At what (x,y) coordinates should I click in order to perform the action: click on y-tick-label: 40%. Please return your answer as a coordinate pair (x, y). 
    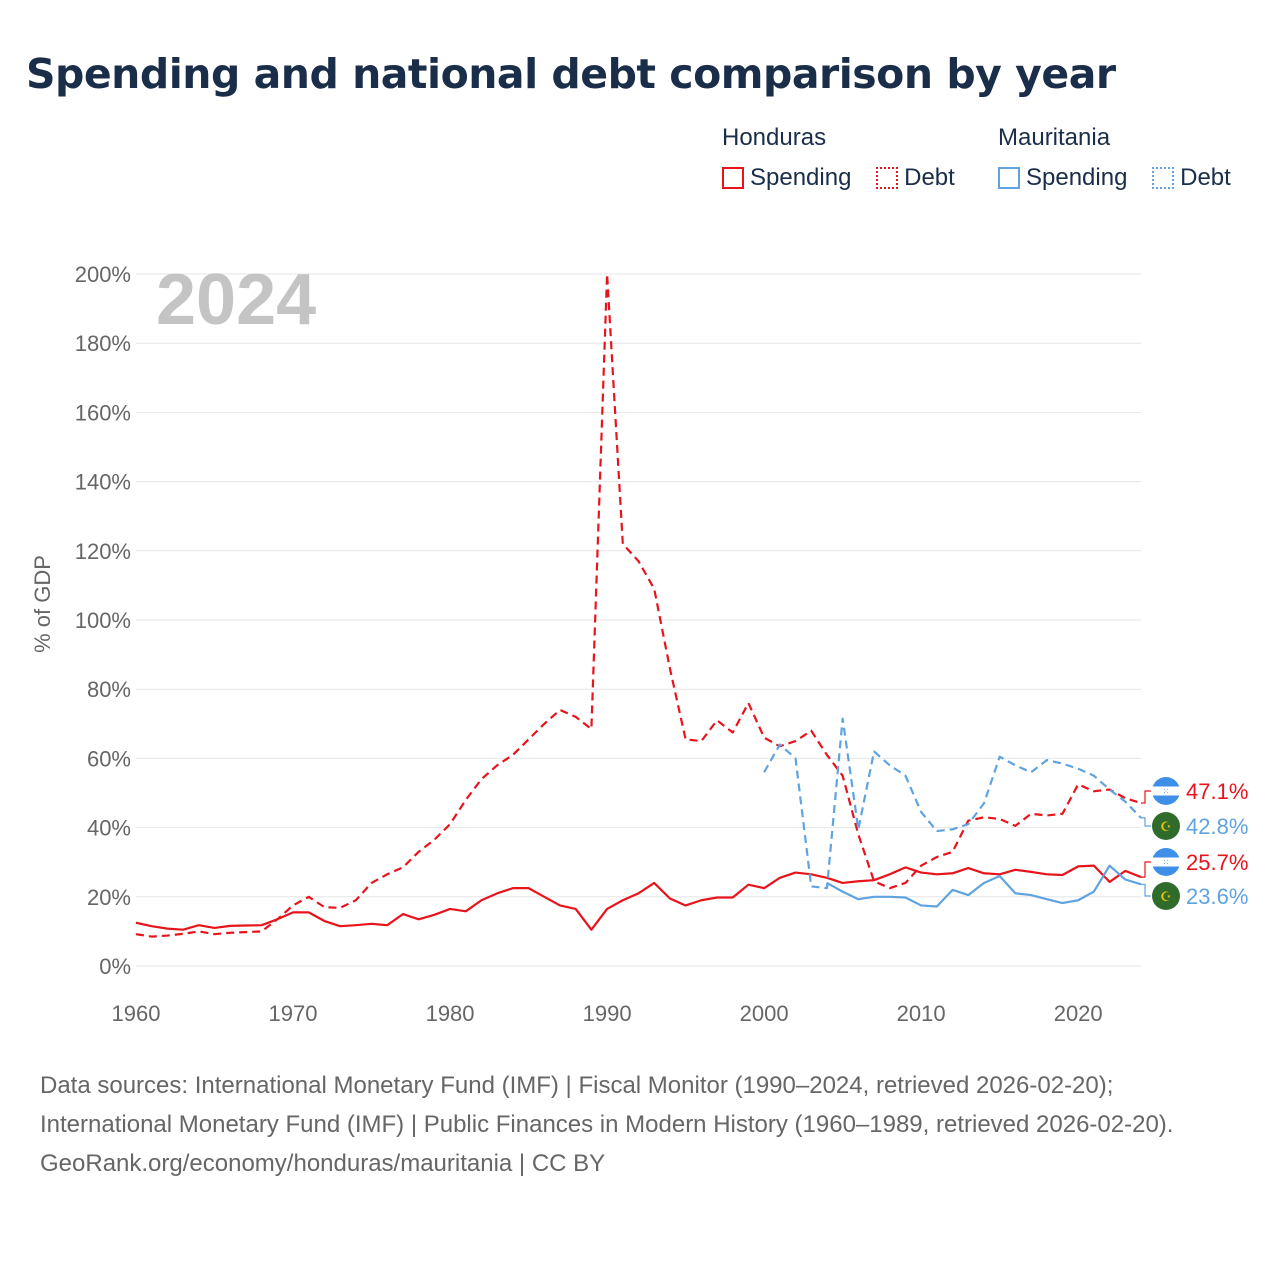
    Looking at the image, I should click on (109, 828).